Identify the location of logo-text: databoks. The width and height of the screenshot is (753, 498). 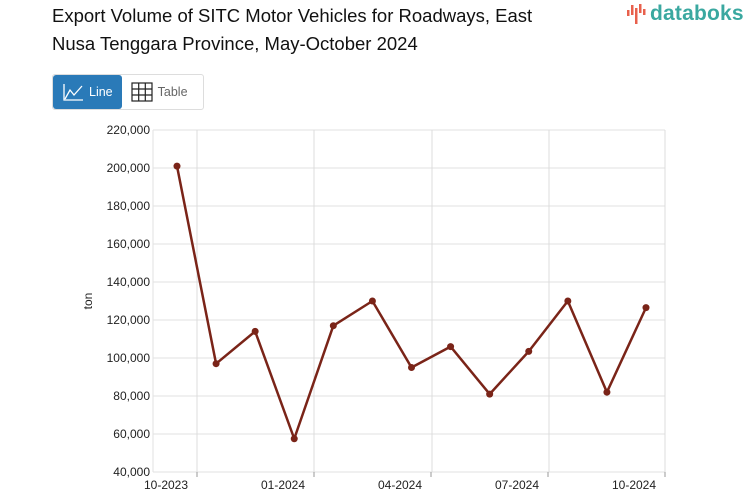
(697, 13).